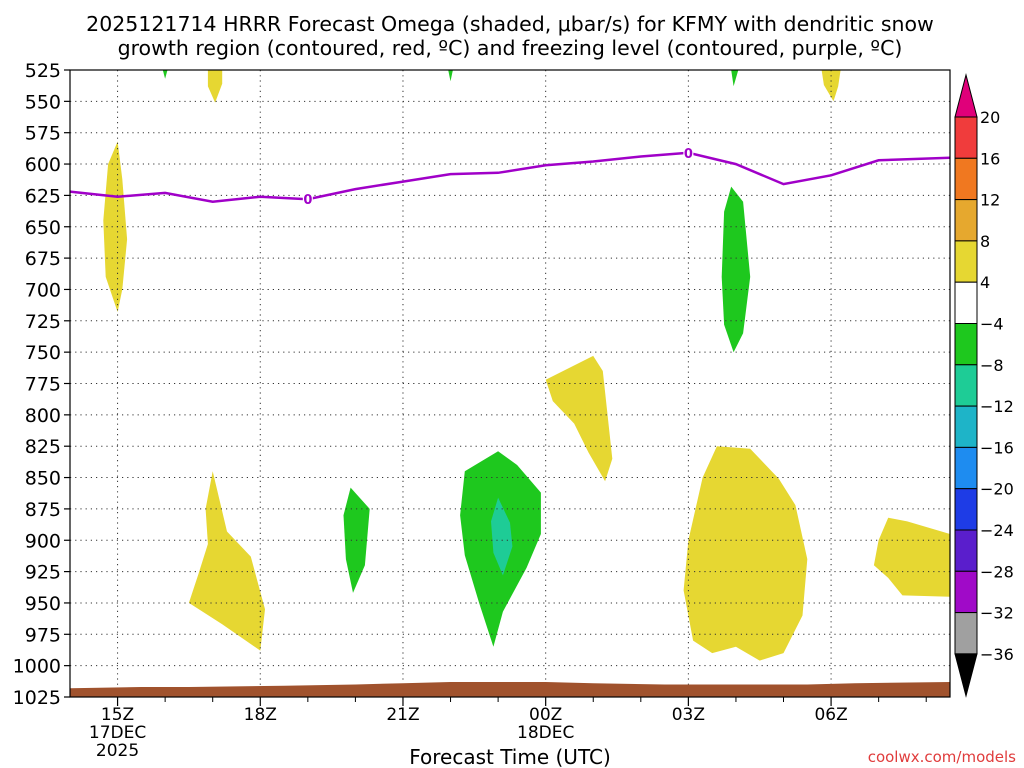 Image resolution: width=1024 pixels, height=768 pixels. I want to click on y-tick-label: 525, so click(43, 71).